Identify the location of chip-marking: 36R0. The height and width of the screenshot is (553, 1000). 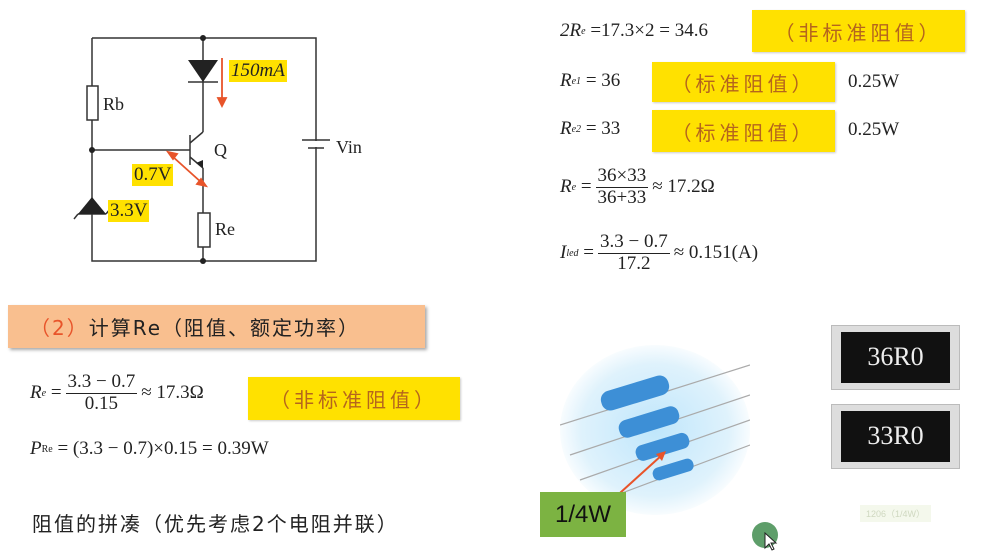
(895, 357).